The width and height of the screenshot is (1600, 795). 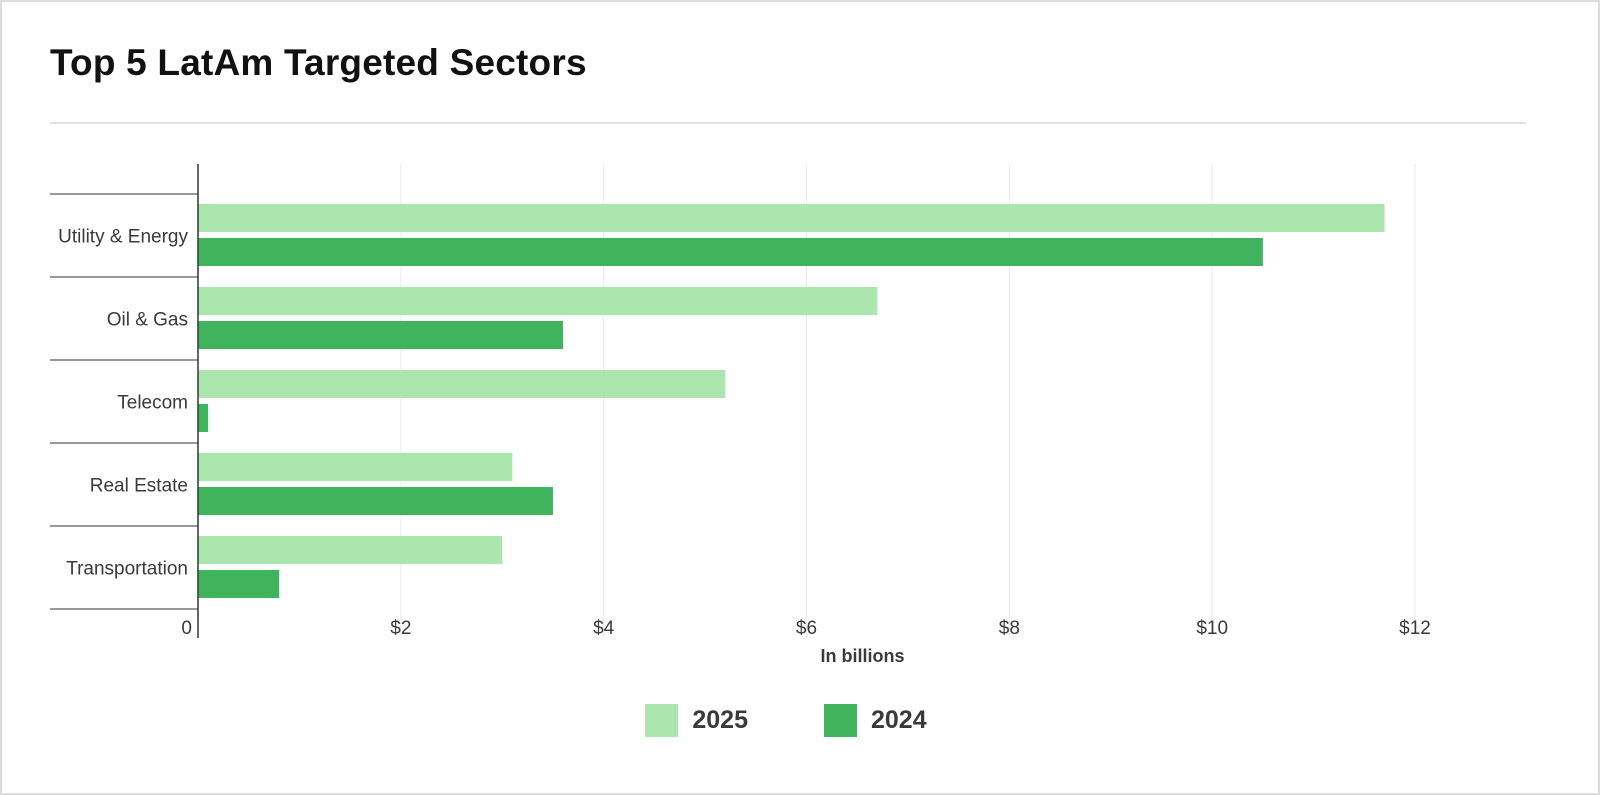 What do you see at coordinates (139, 486) in the screenshot?
I see `category-label: Real Estate` at bounding box center [139, 486].